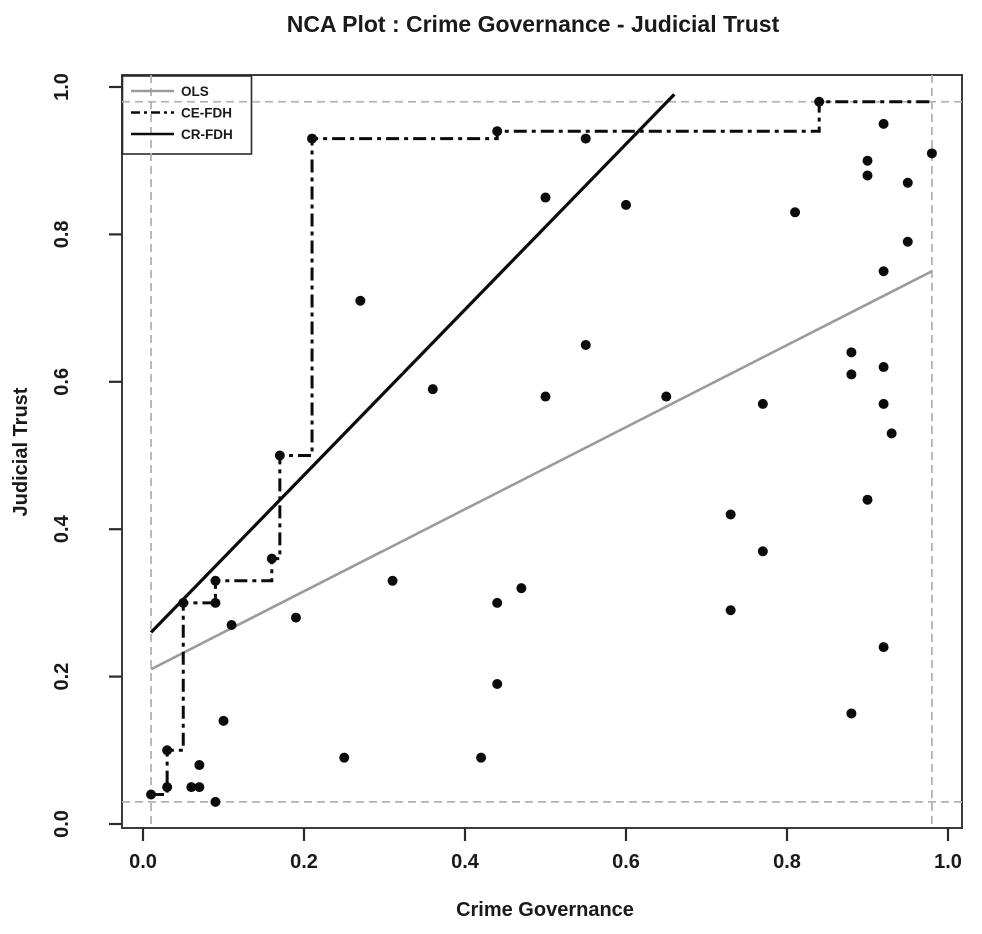 This screenshot has height=934, width=982. What do you see at coordinates (143, 862) in the screenshot?
I see `x-tick-label: 0.0` at bounding box center [143, 862].